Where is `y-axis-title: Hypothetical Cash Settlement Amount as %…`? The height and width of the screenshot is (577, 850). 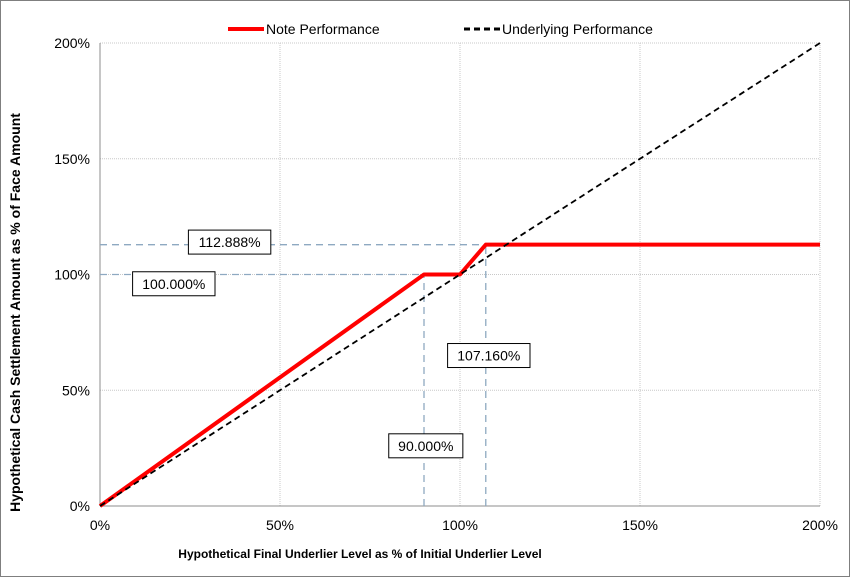
y-axis-title: Hypothetical Cash Settlement Amount as %… is located at coordinates (15, 312).